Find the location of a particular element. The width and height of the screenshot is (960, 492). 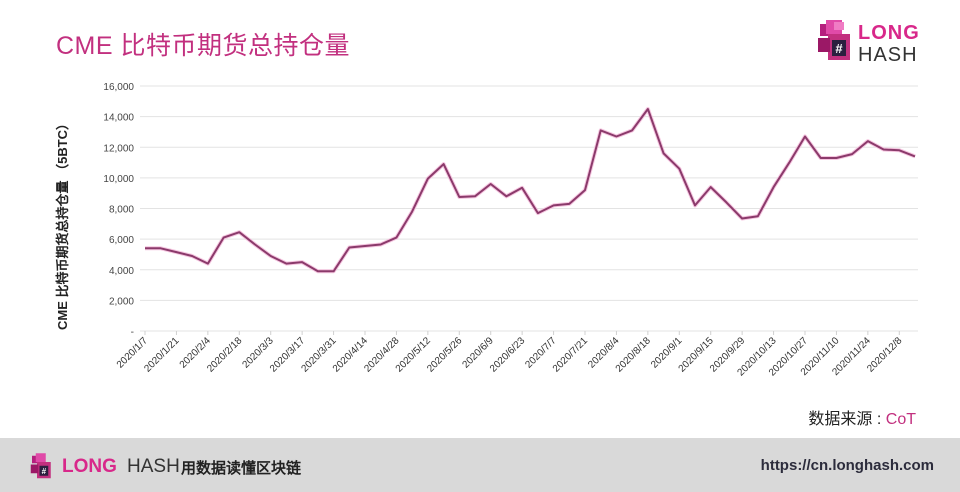

y-tick-label: 4,000 is located at coordinates (121, 271).